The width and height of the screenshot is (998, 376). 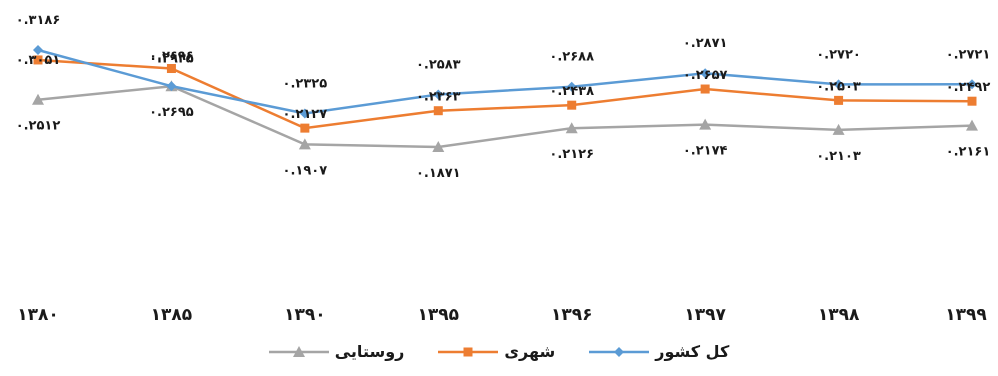 I want to click on legend-item: شهری, so click(x=496, y=351).